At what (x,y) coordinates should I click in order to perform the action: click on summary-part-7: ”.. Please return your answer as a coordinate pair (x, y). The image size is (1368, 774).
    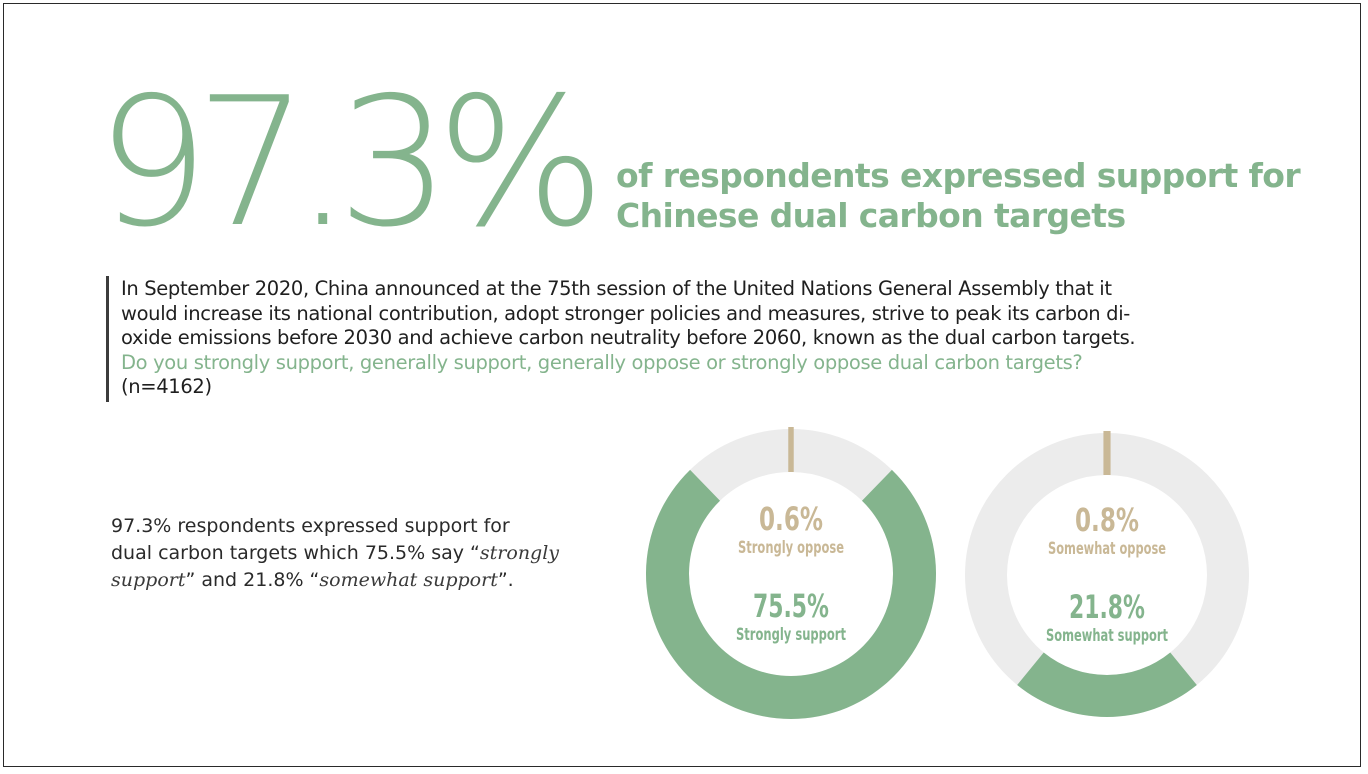
    Looking at the image, I should click on (505, 580).